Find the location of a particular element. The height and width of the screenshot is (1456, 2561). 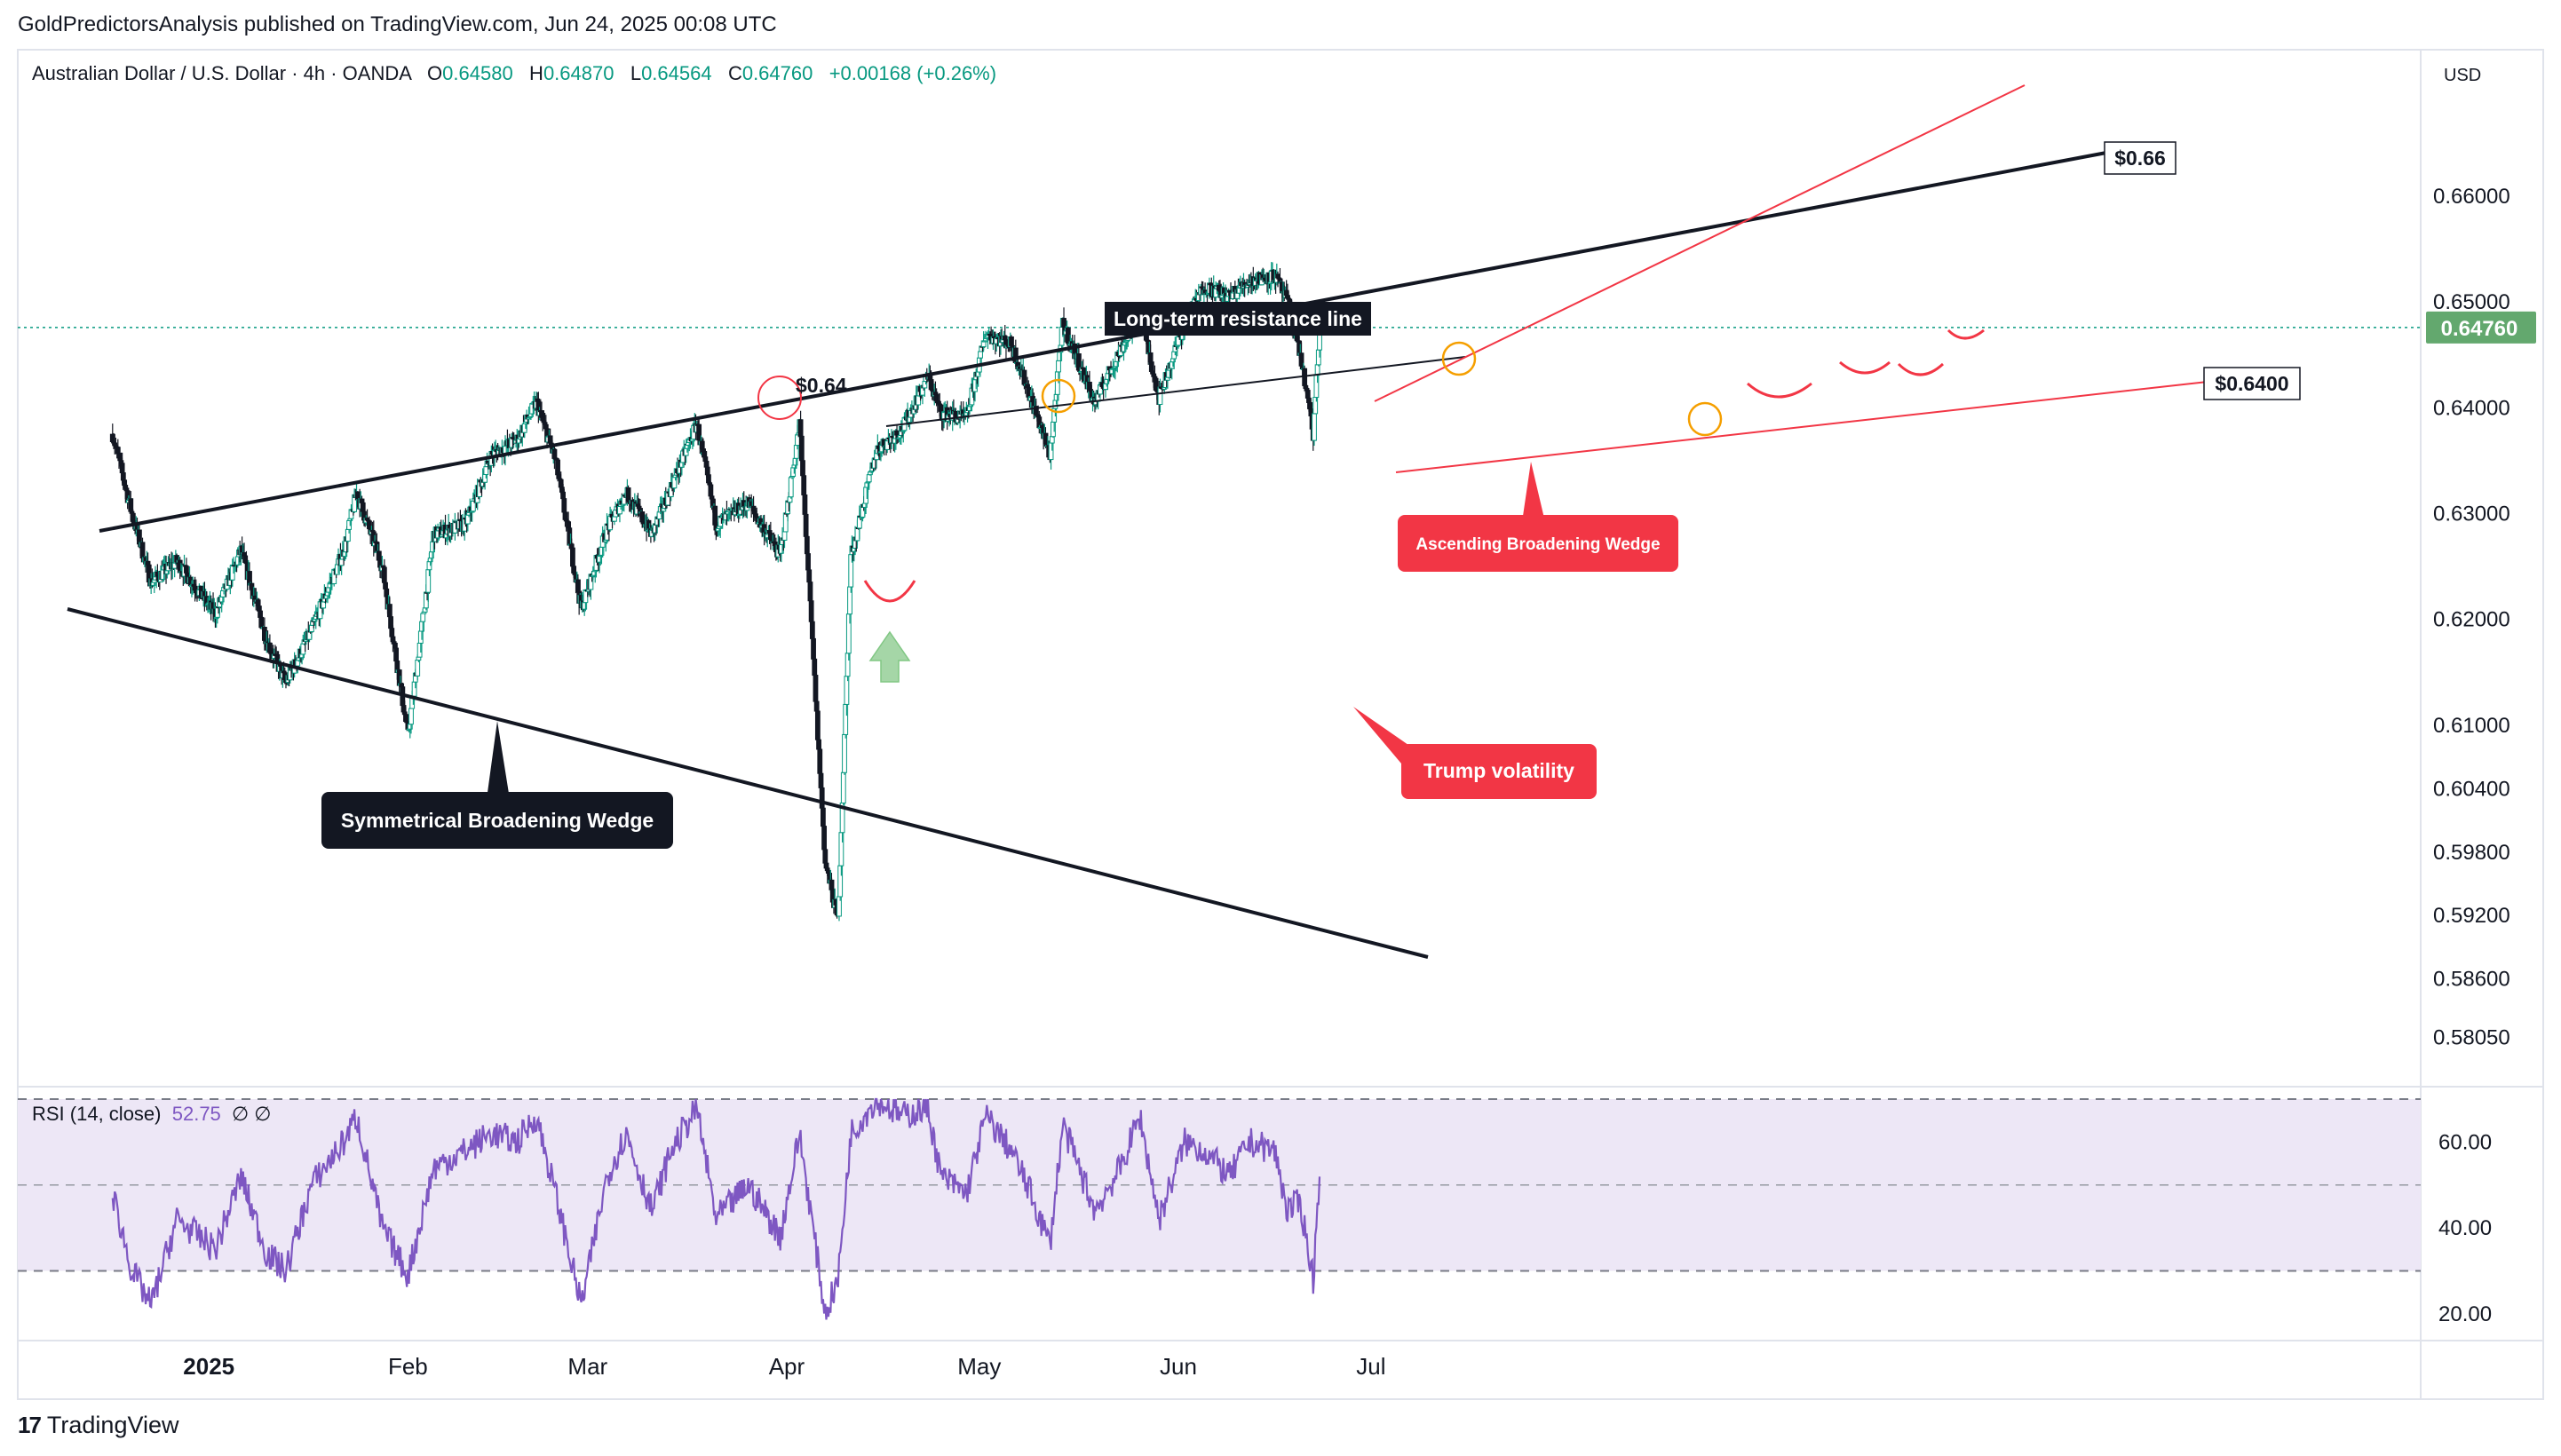

price-tick-label: 0.66000 is located at coordinates (2471, 197).